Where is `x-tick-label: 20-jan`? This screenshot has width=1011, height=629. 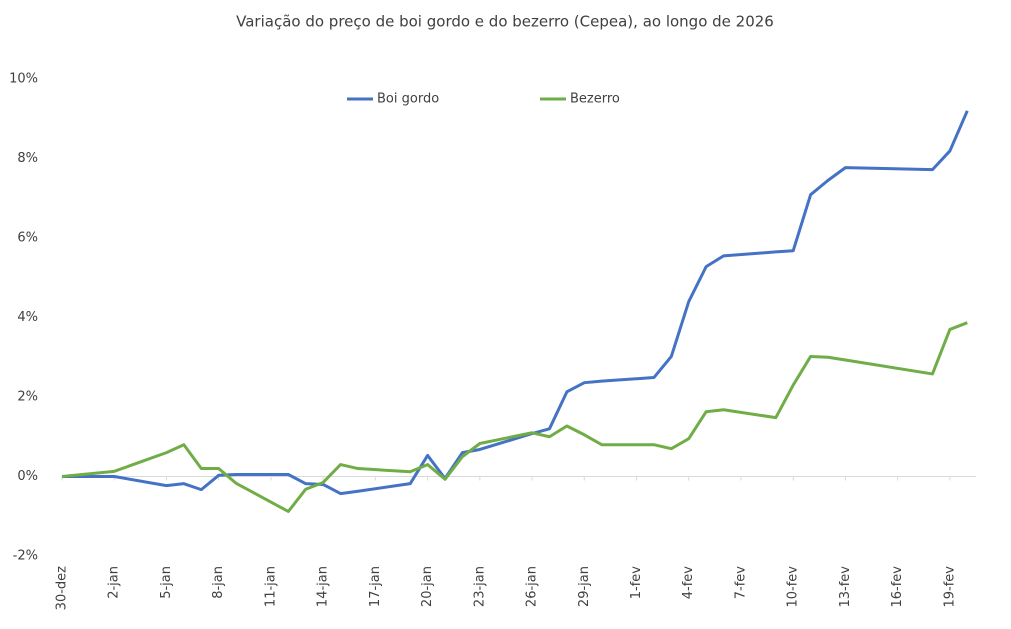
x-tick-label: 20-jan is located at coordinates (427, 586).